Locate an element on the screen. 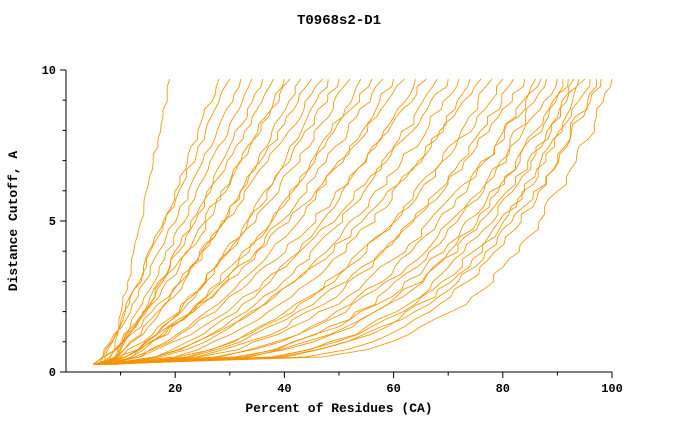 The image size is (680, 440). y-tick-label: 10 is located at coordinates (49, 71).